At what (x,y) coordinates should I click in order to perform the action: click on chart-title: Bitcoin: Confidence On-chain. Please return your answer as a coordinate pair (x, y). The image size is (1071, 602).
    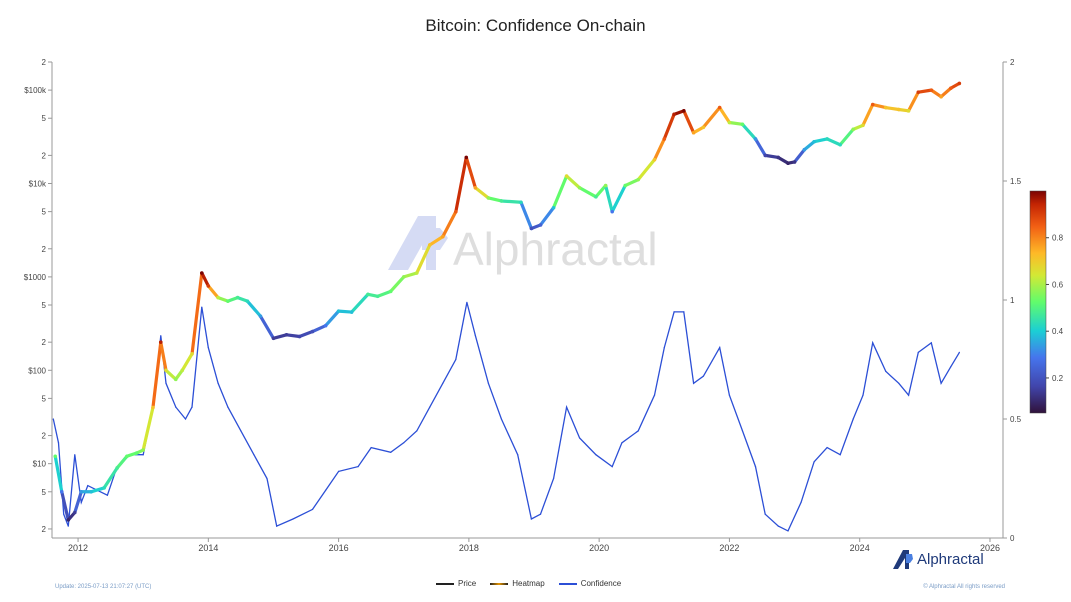
    Looking at the image, I should click on (535, 25).